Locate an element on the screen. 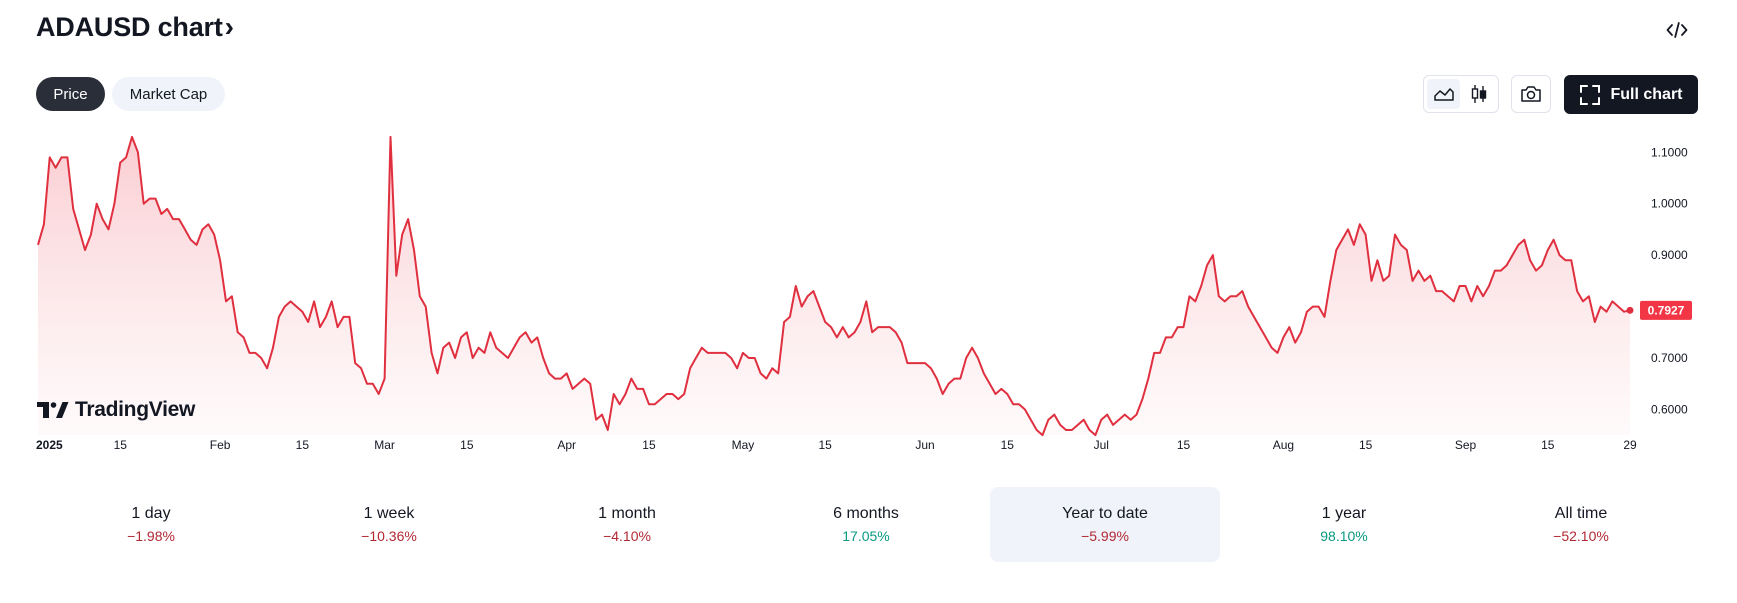  chevron-right-icon: › is located at coordinates (229, 26).